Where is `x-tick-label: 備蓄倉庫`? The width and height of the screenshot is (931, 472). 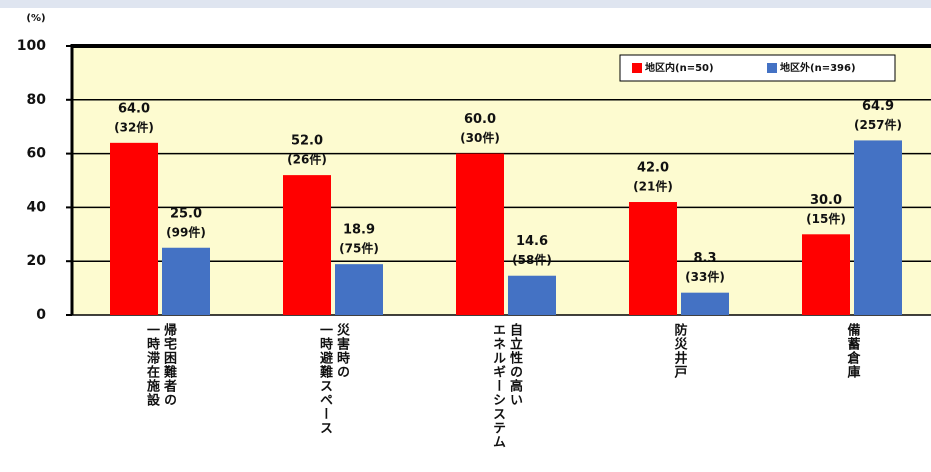 x-tick-label: 備蓄倉庫 is located at coordinates (852, 351).